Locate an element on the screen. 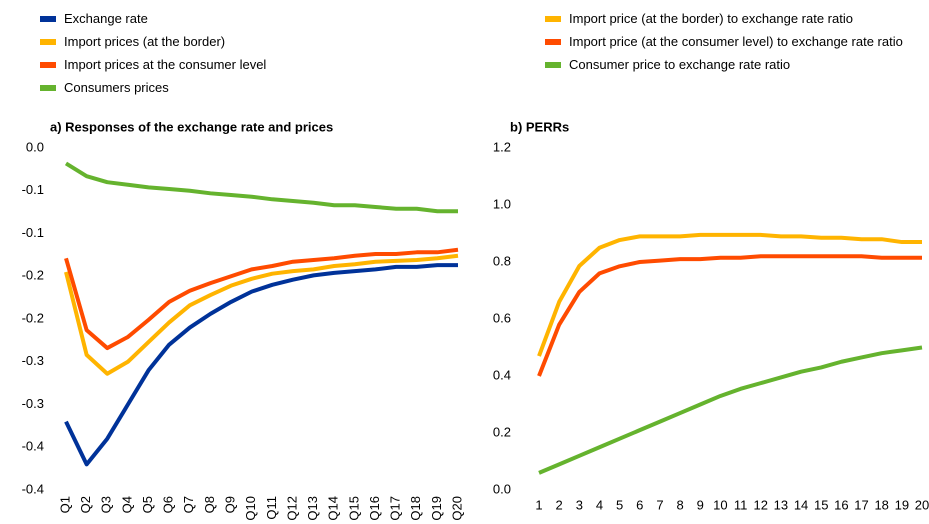 The width and height of the screenshot is (929, 524). legend-label: Import prices at the consumer level is located at coordinates (165, 64).